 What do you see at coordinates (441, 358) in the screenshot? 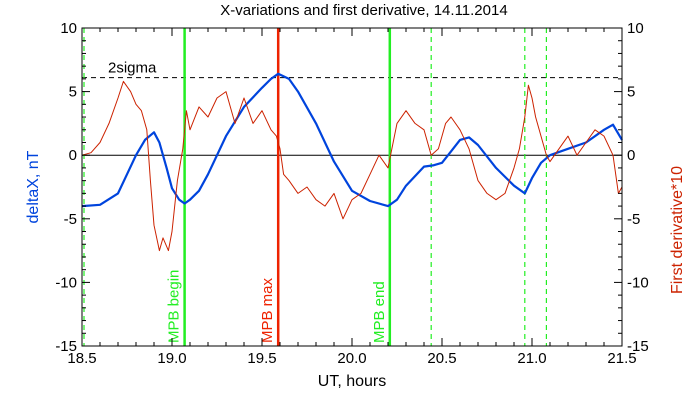
I see `x-tick-label-4: 20.5` at bounding box center [441, 358].